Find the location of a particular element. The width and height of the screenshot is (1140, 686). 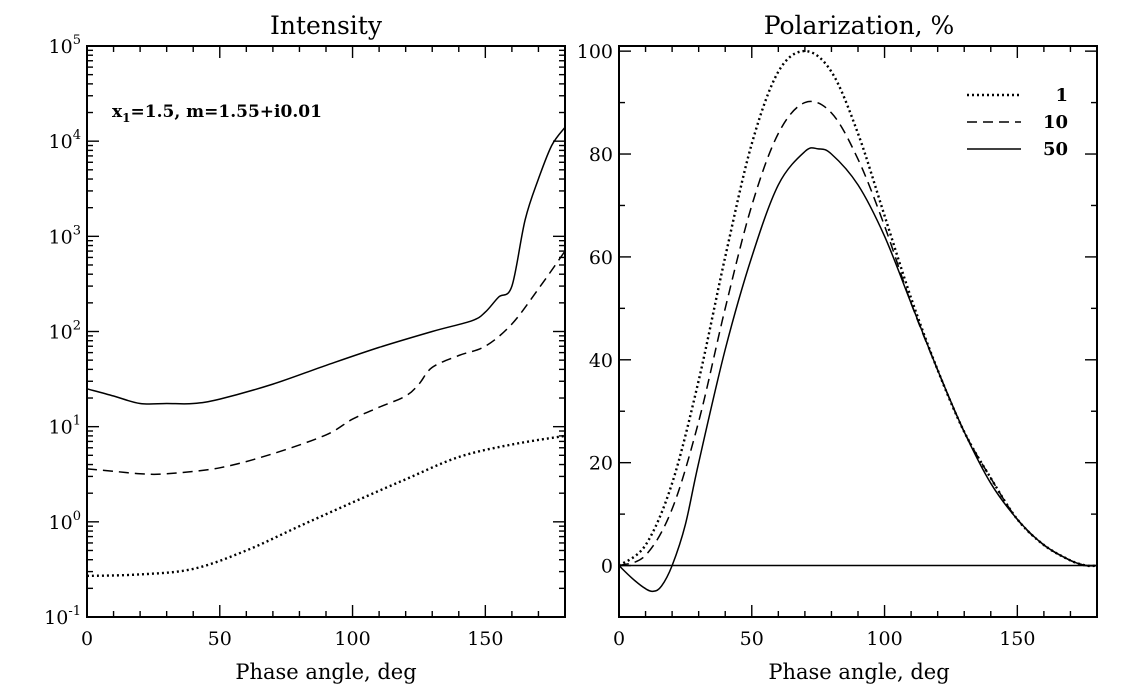

intensity-x-tick-label: 150 is located at coordinates (485, 639).